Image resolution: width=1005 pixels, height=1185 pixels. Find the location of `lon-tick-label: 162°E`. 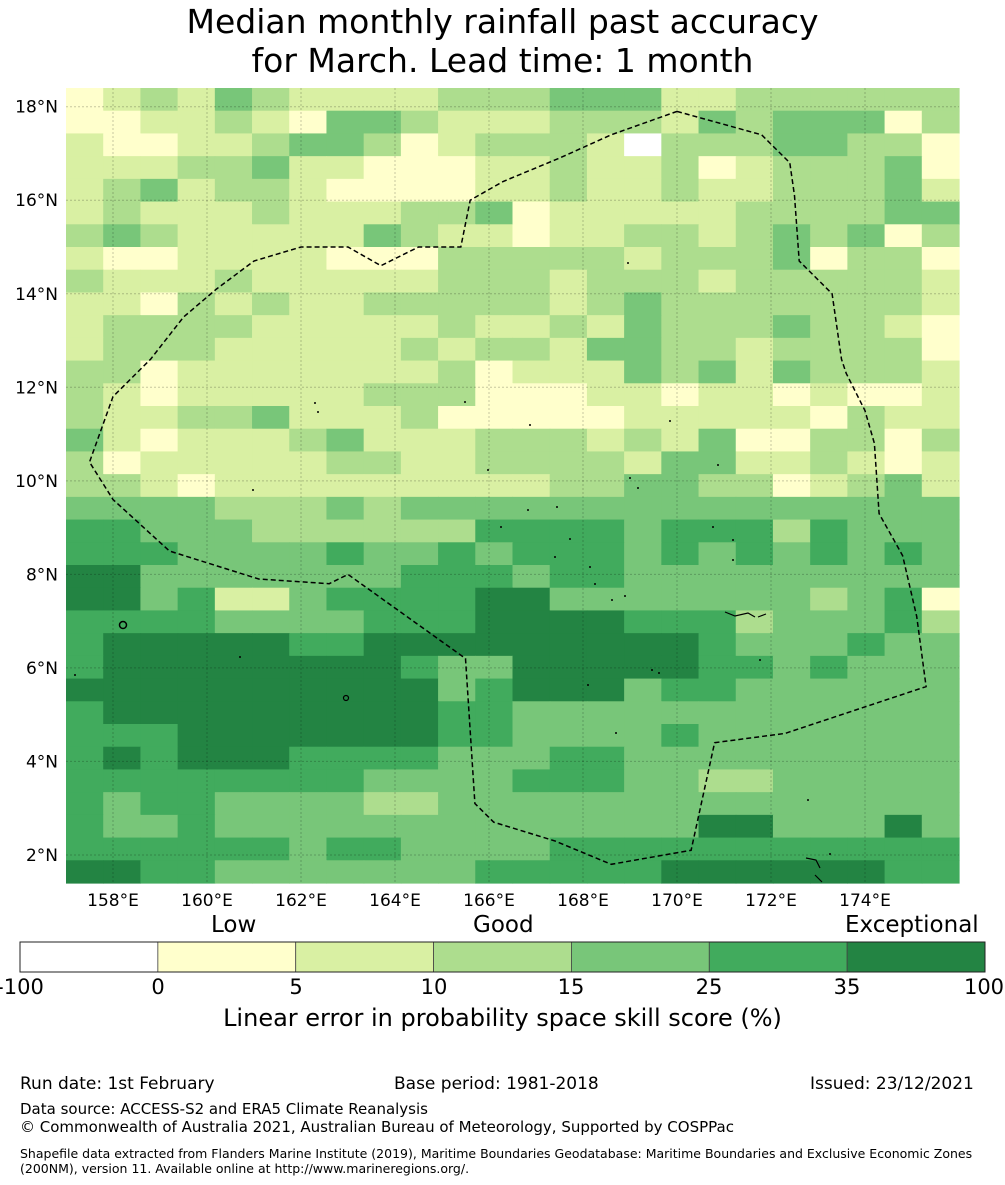

lon-tick-label: 162°E is located at coordinates (301, 901).